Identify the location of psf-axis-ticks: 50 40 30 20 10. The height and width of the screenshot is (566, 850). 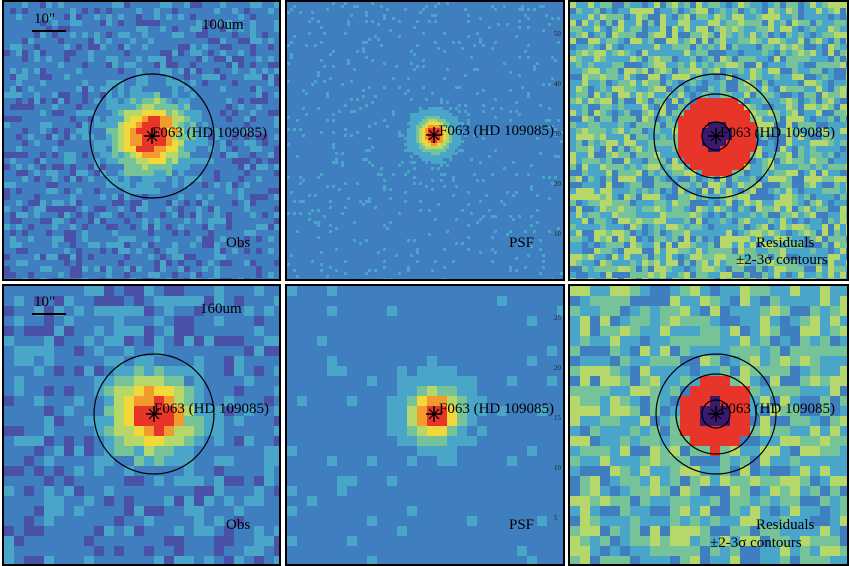
(557, 134).